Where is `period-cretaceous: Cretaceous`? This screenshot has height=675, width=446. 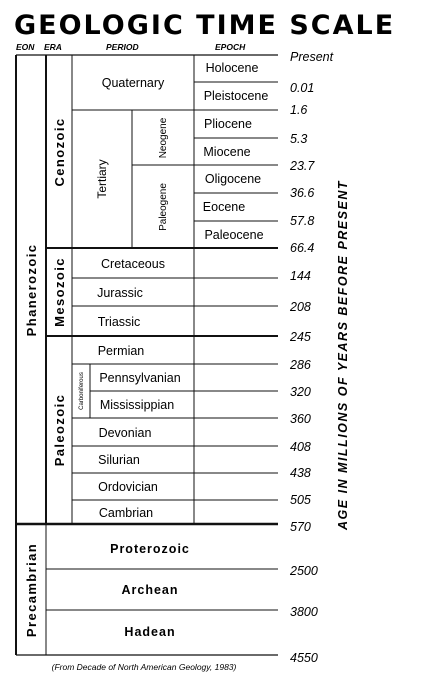 period-cretaceous: Cretaceous is located at coordinates (133, 264).